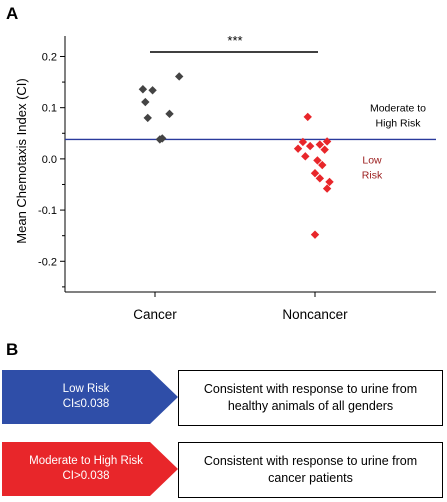 Image resolution: width=447 pixels, height=502 pixels. I want to click on data-points, so click(236, 155).